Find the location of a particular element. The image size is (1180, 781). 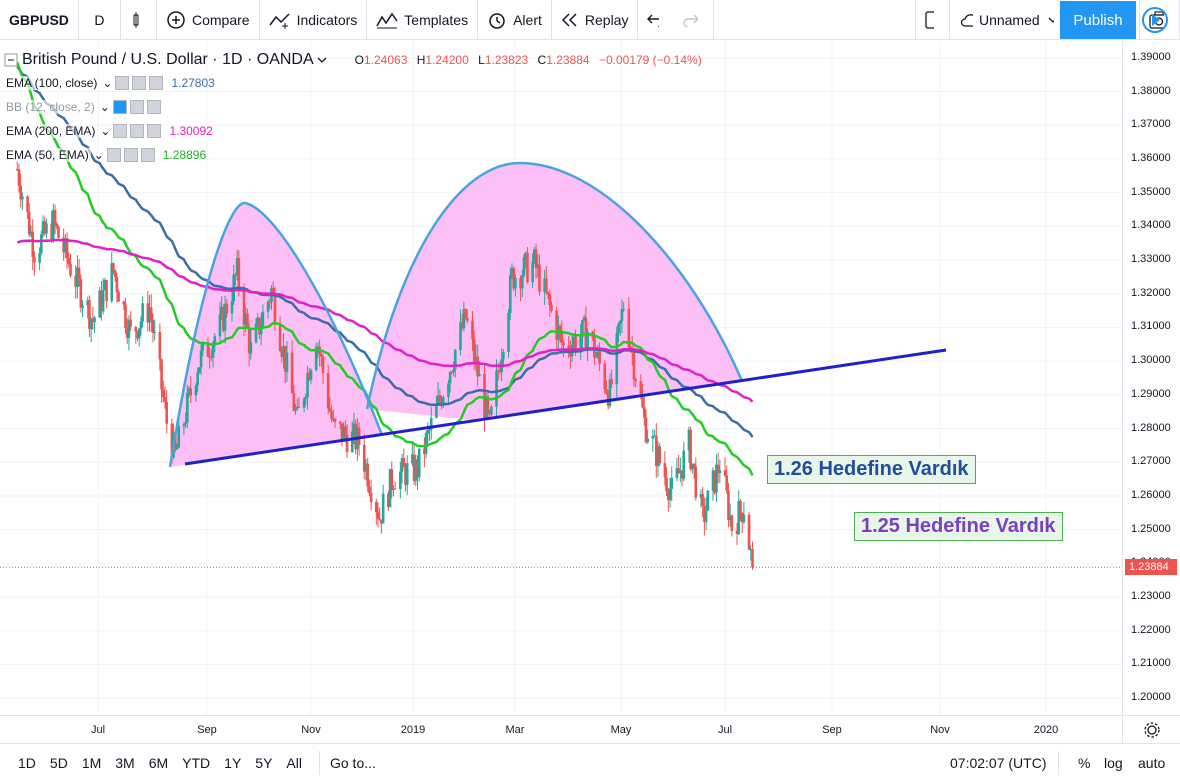

chart-style-button is located at coordinates (139, 20).